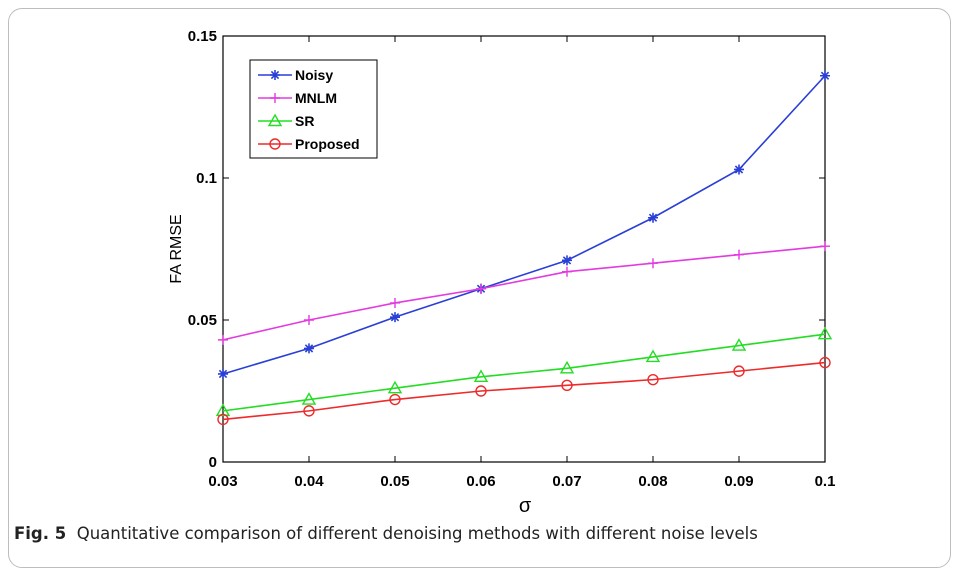 The height and width of the screenshot is (568, 960). I want to click on x-tick-label: 0.03, so click(222, 481).